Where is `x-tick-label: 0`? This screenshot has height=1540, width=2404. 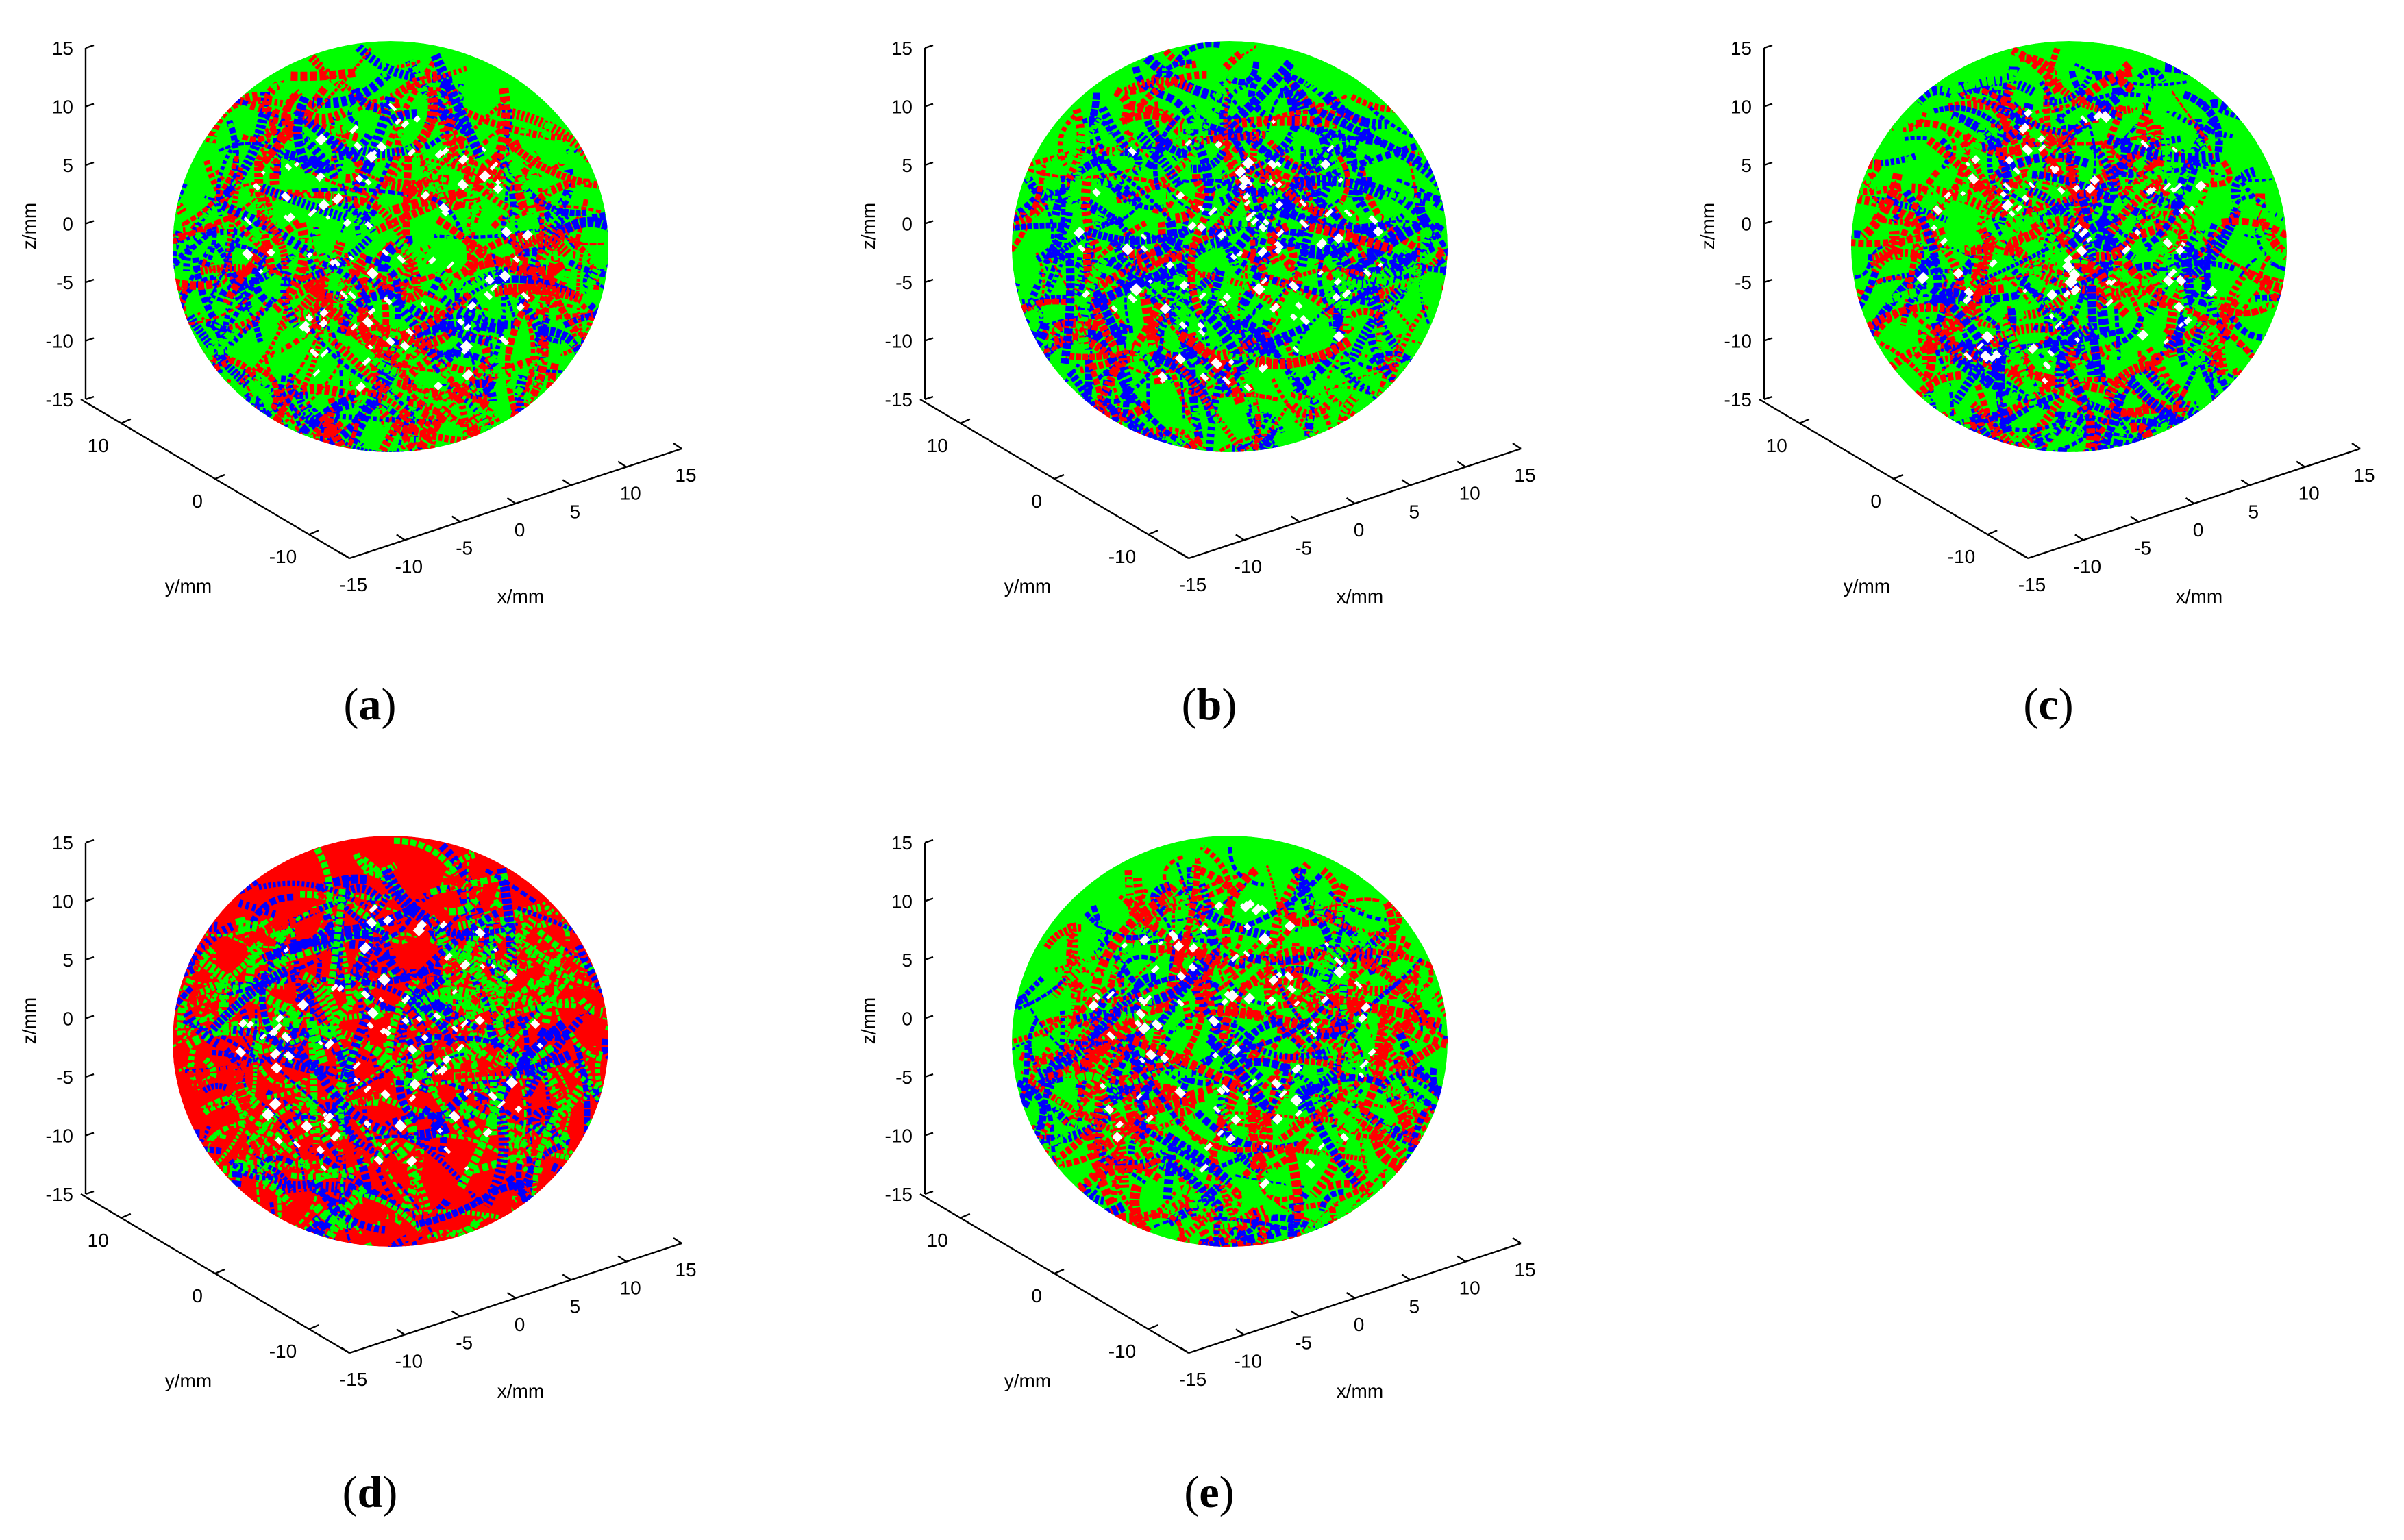 x-tick-label: 0 is located at coordinates (1359, 530).